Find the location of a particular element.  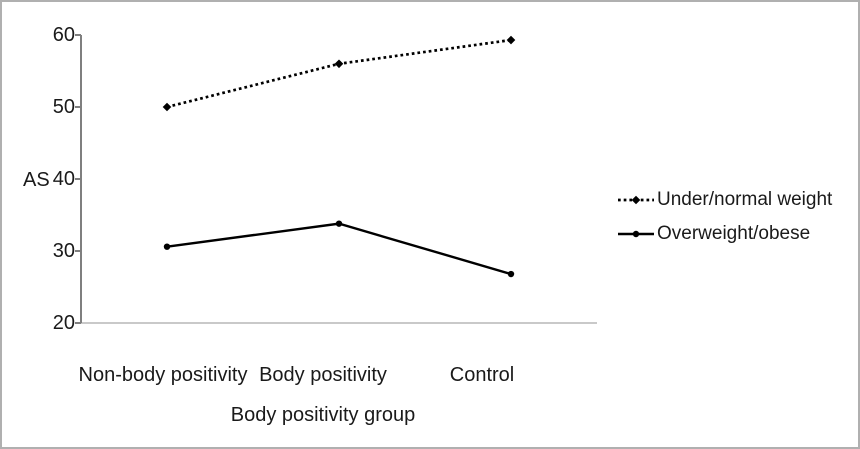

x-category-label-body-positivity: Body positivity is located at coordinates (323, 375).